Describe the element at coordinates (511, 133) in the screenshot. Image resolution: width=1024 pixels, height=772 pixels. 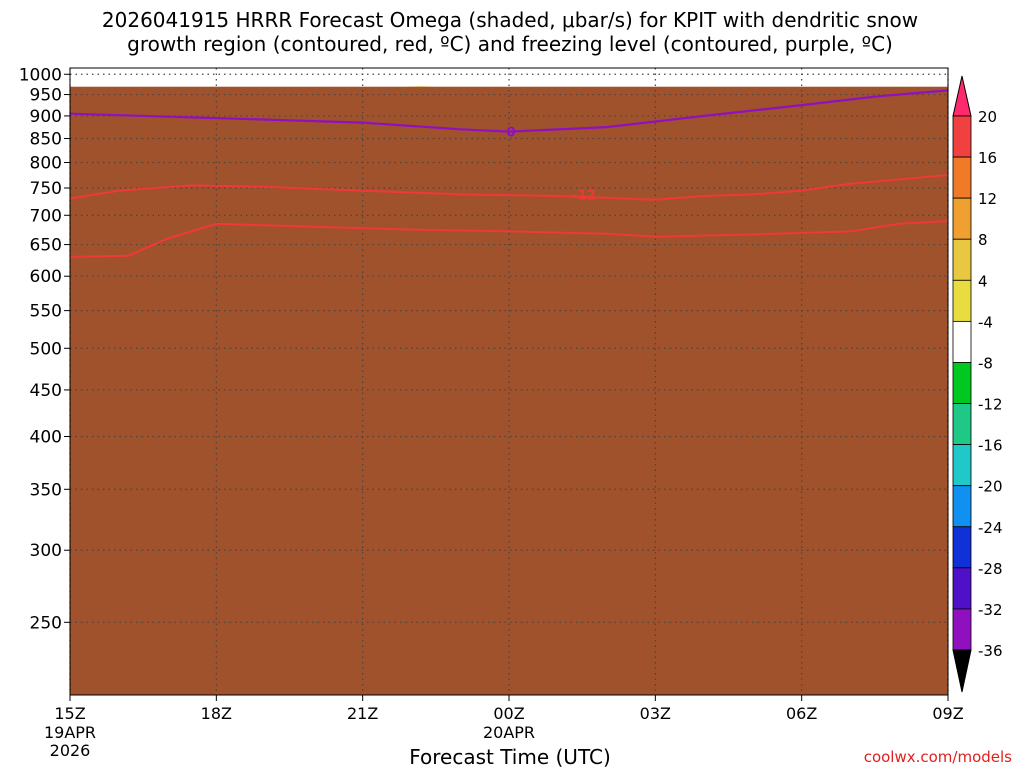
I see `freezing-level-label: 0` at that location.